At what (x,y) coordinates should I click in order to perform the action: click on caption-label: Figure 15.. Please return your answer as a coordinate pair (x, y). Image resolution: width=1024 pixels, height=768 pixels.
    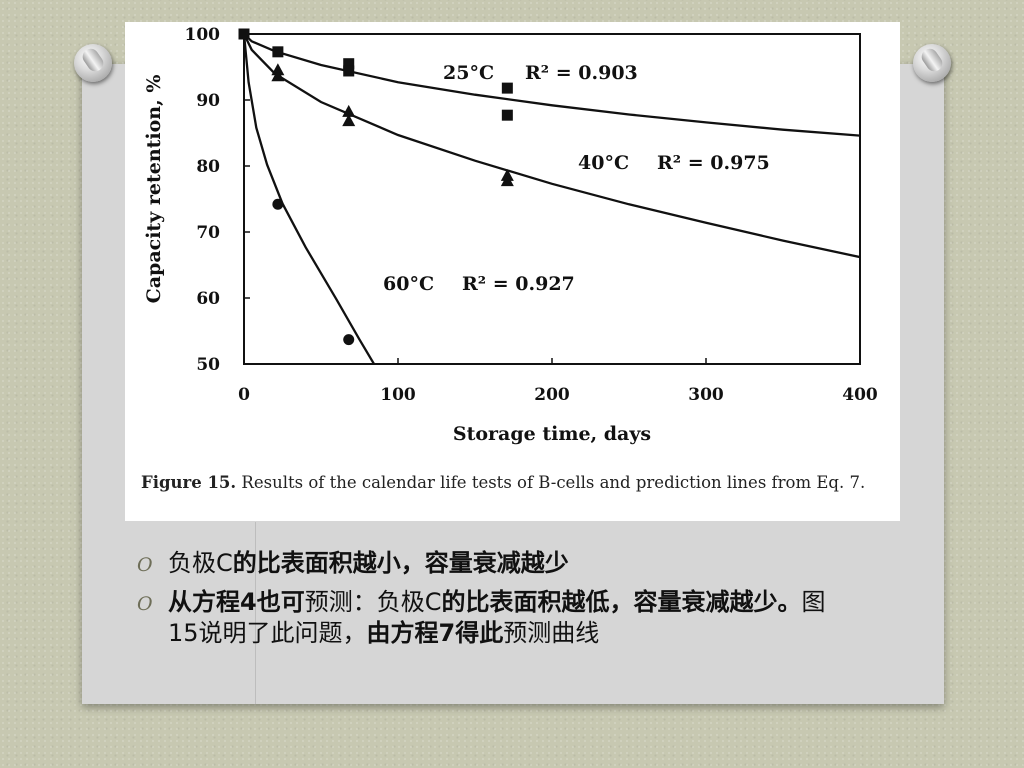
    Looking at the image, I should click on (189, 482).